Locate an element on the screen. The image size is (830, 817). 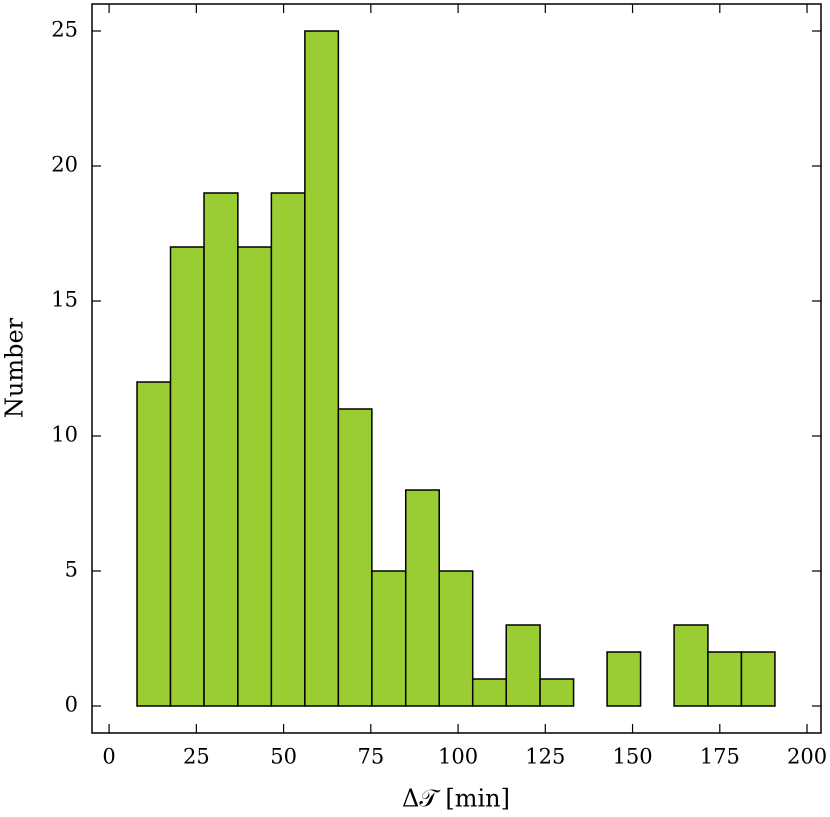
x-tick-label: 0 is located at coordinates (108, 757).